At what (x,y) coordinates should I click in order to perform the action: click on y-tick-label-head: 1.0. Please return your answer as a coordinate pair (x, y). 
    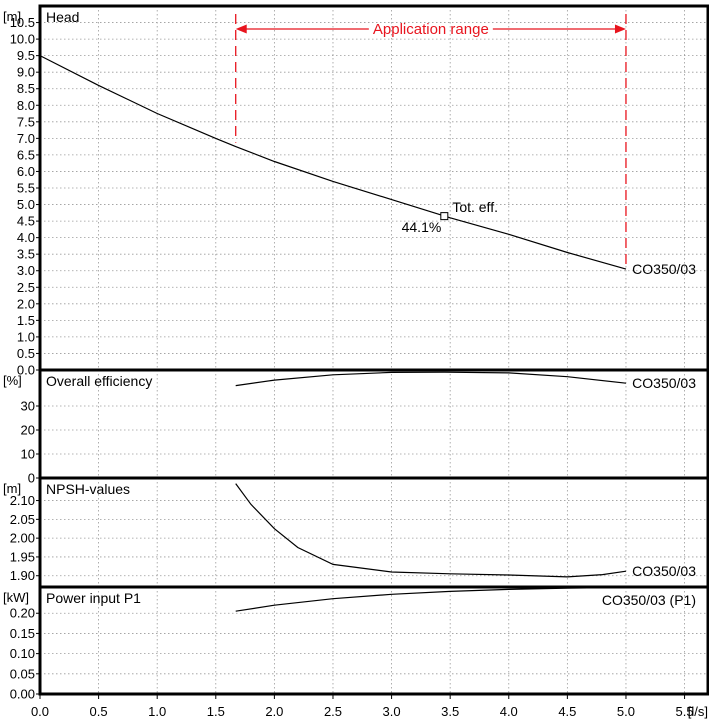
    Looking at the image, I should click on (26, 336).